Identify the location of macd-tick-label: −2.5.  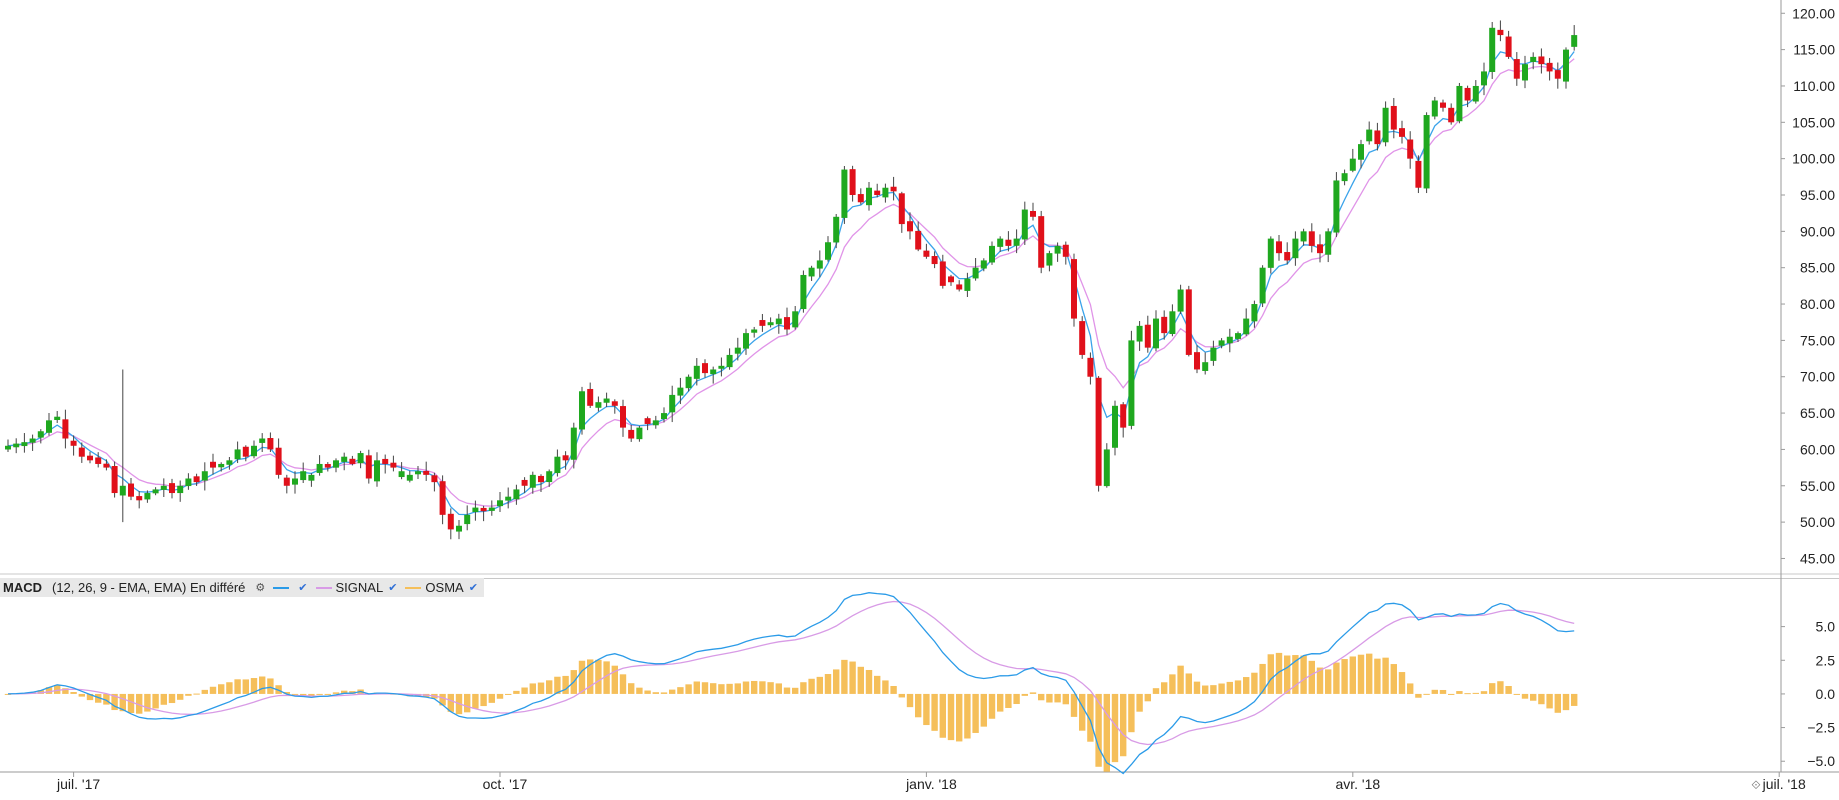
(1821, 728).